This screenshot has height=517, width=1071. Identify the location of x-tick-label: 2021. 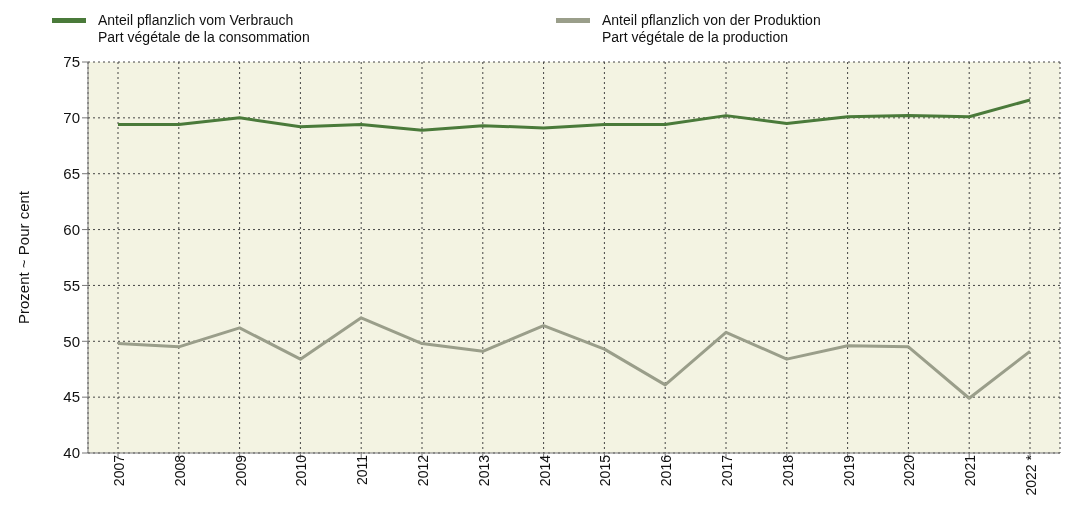
(970, 470).